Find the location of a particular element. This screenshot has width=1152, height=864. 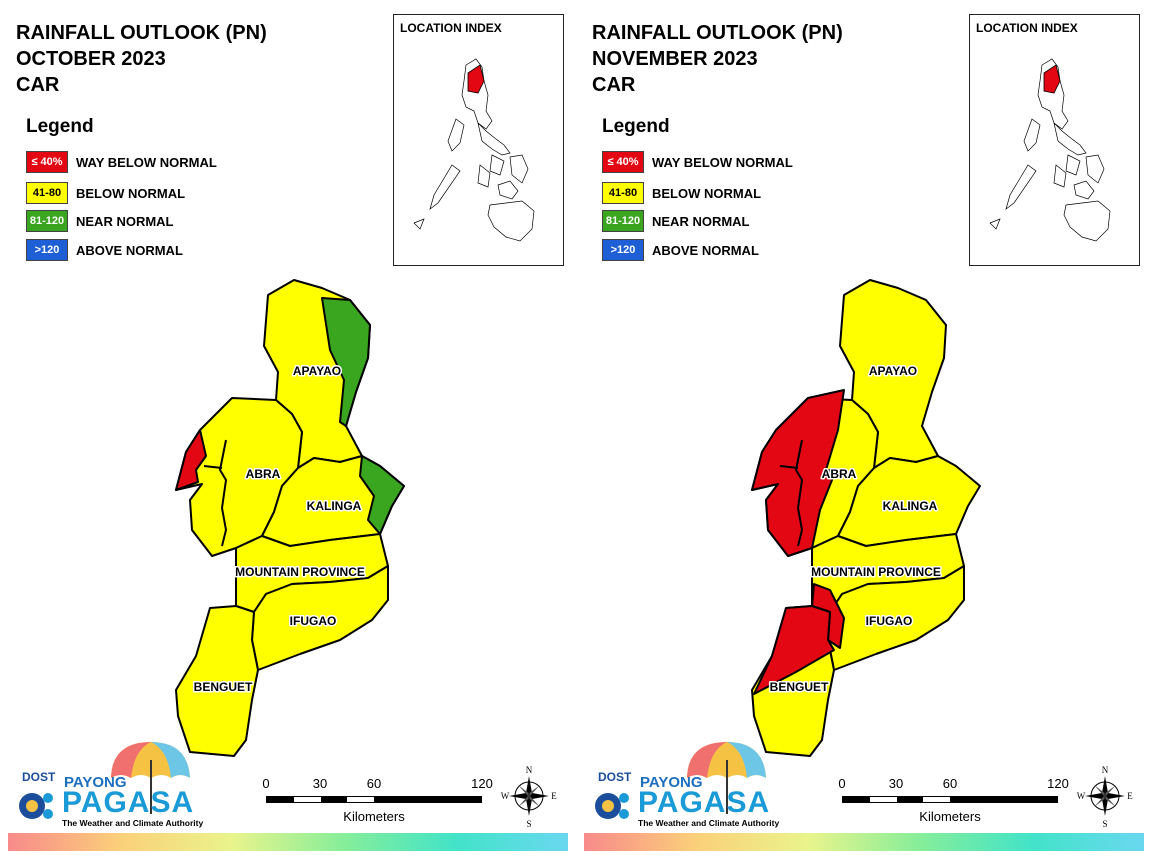

north-arrow: N S W E is located at coordinates (1105, 796).